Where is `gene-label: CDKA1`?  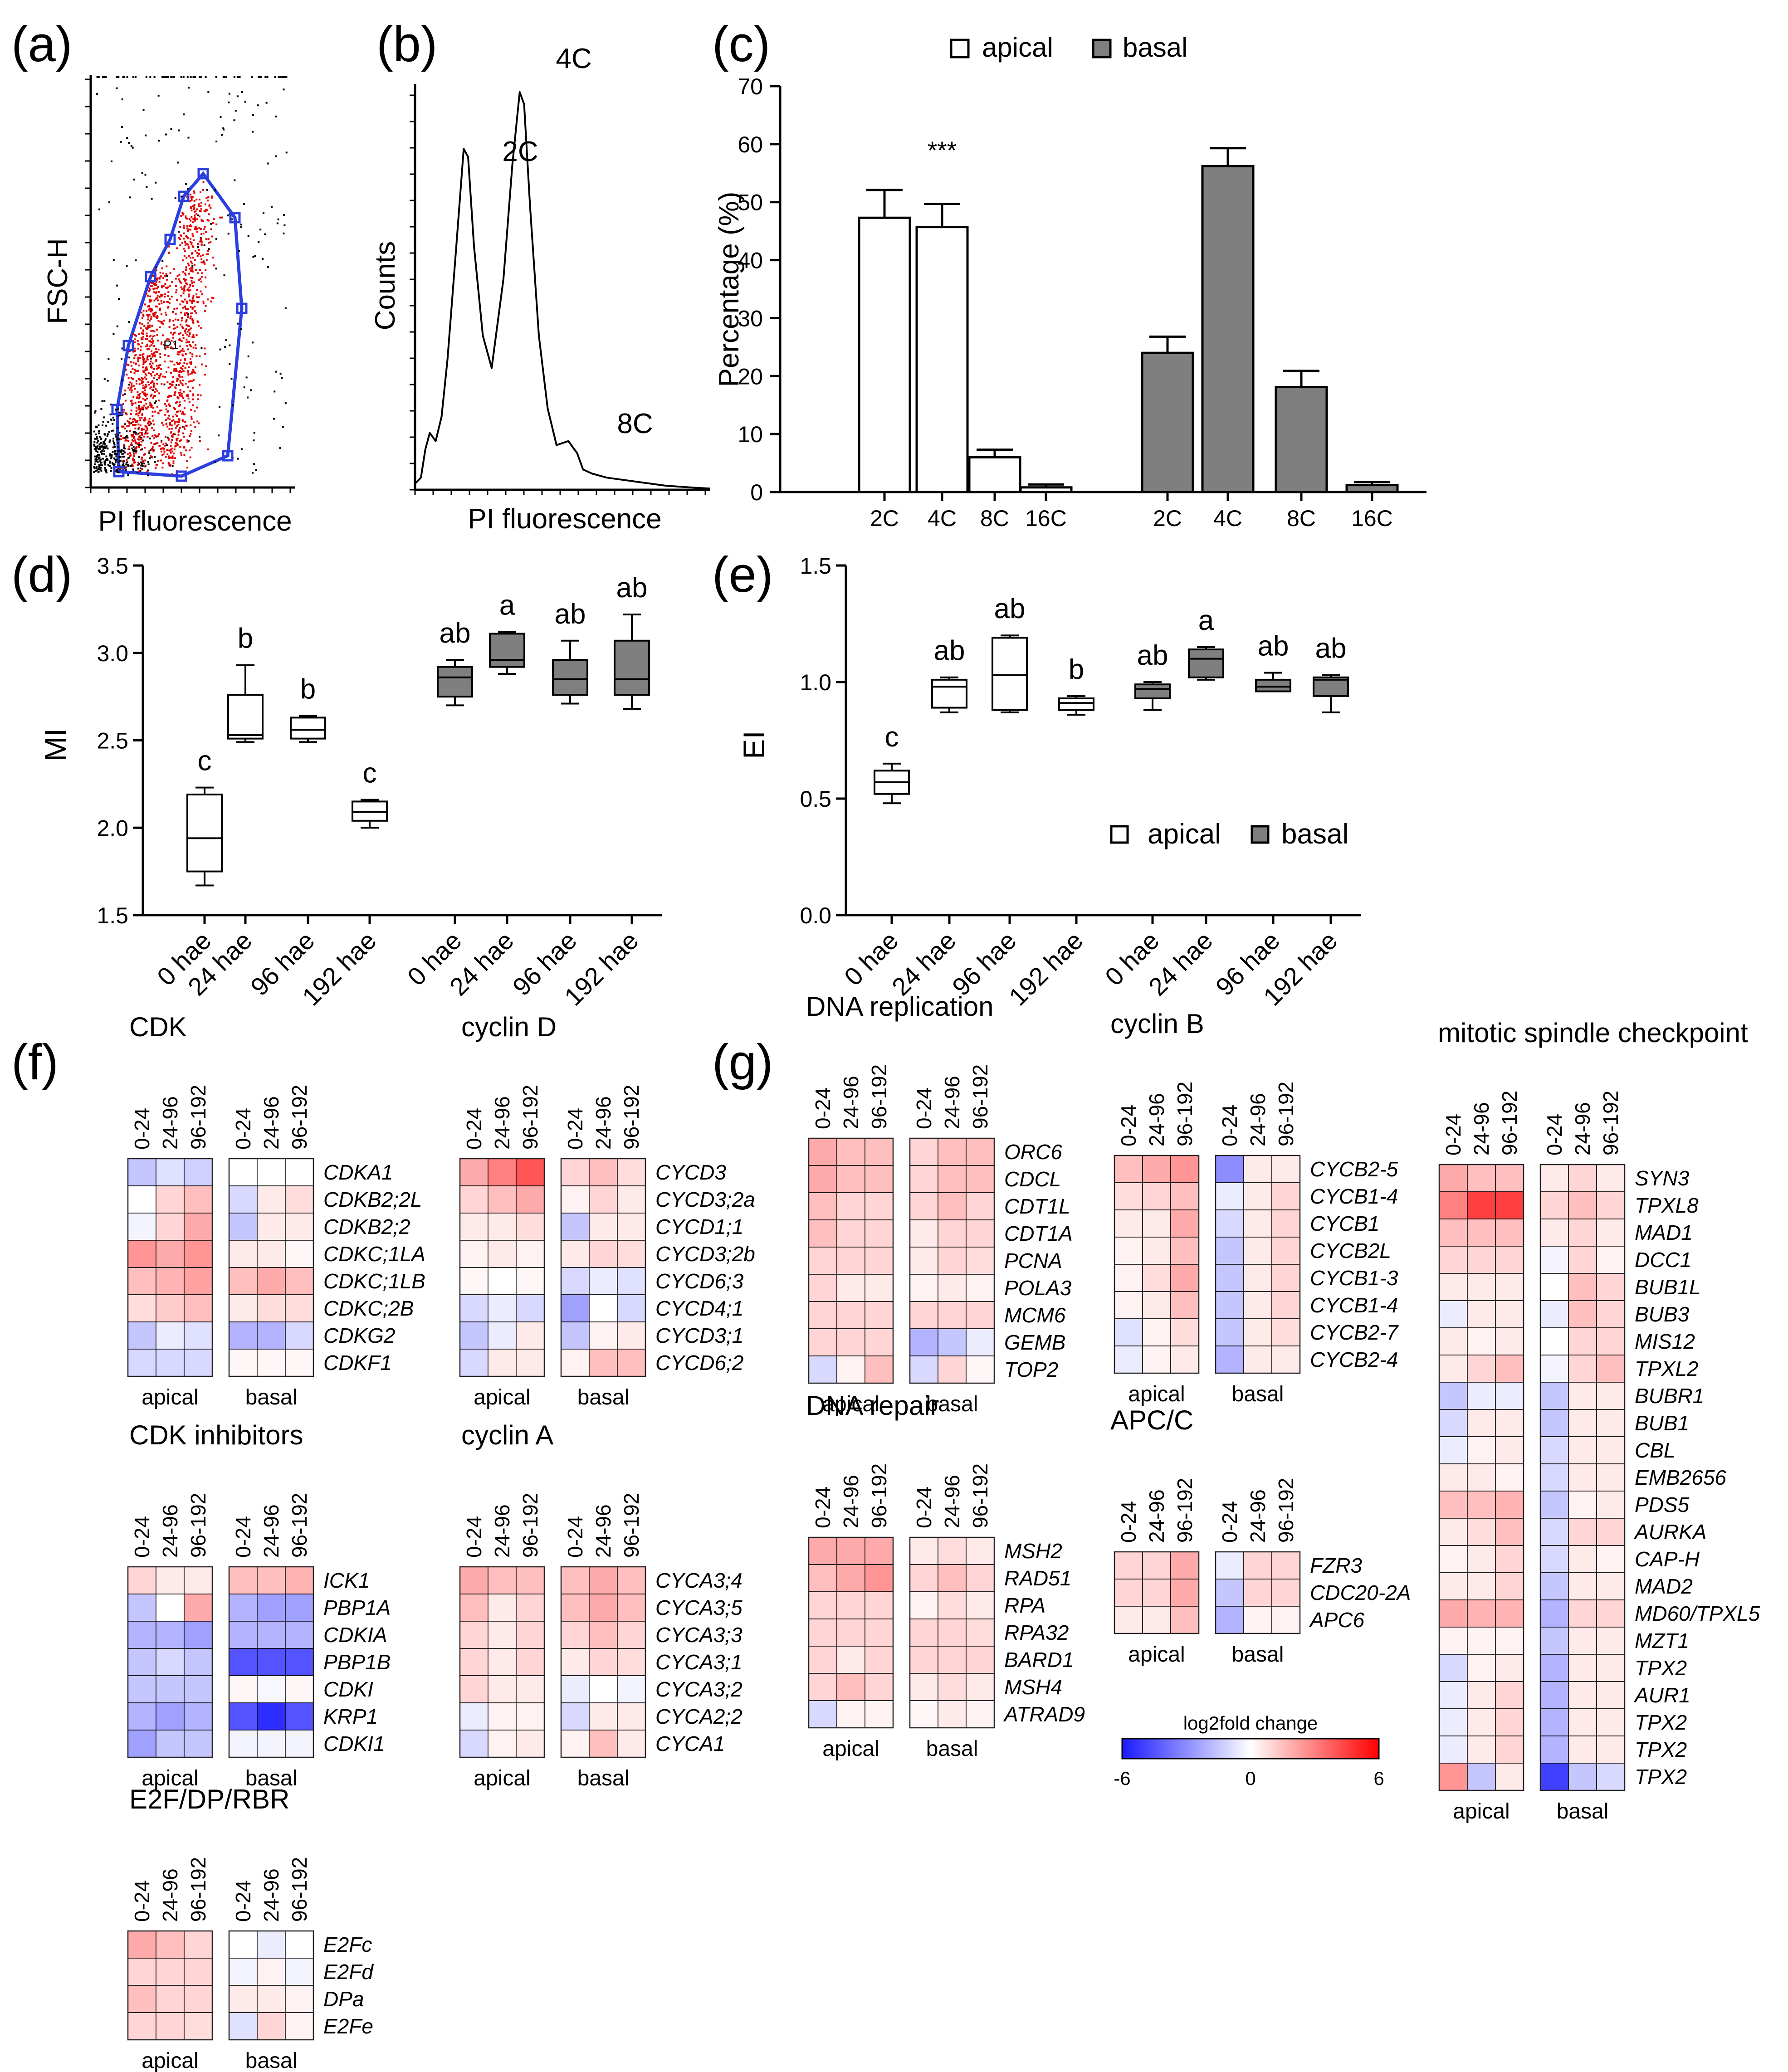 gene-label: CDKA1 is located at coordinates (358, 1172).